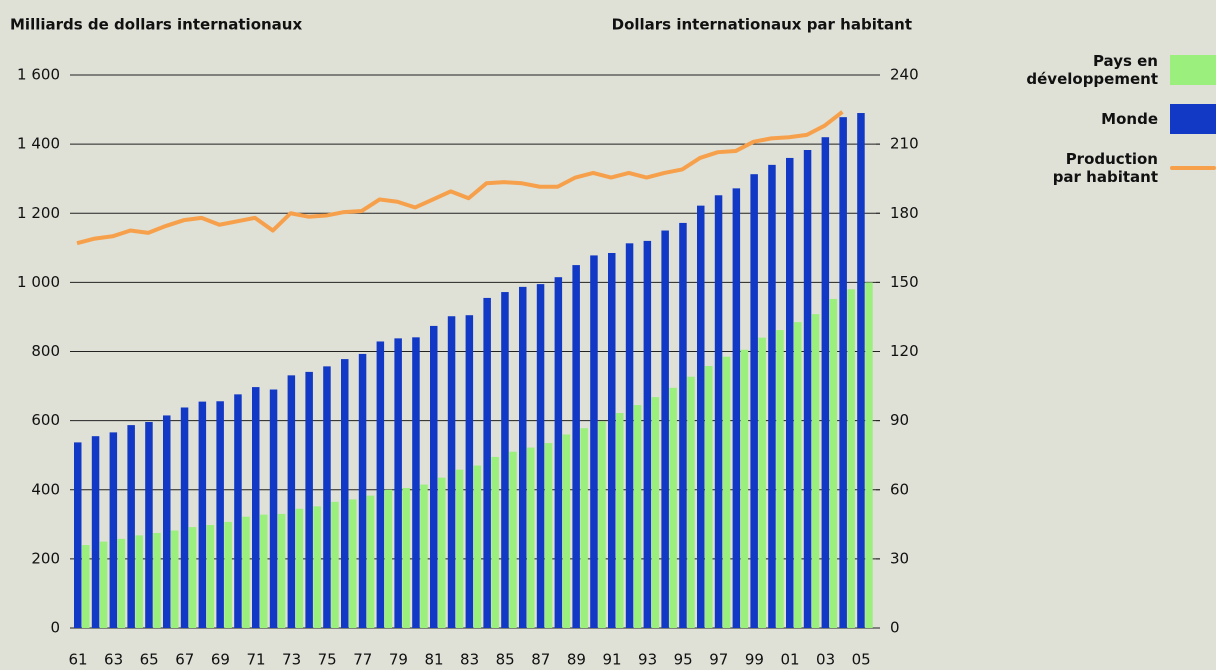 The height and width of the screenshot is (670, 1216). What do you see at coordinates (77, 660) in the screenshot?
I see `x-tick-label: 61` at bounding box center [77, 660].